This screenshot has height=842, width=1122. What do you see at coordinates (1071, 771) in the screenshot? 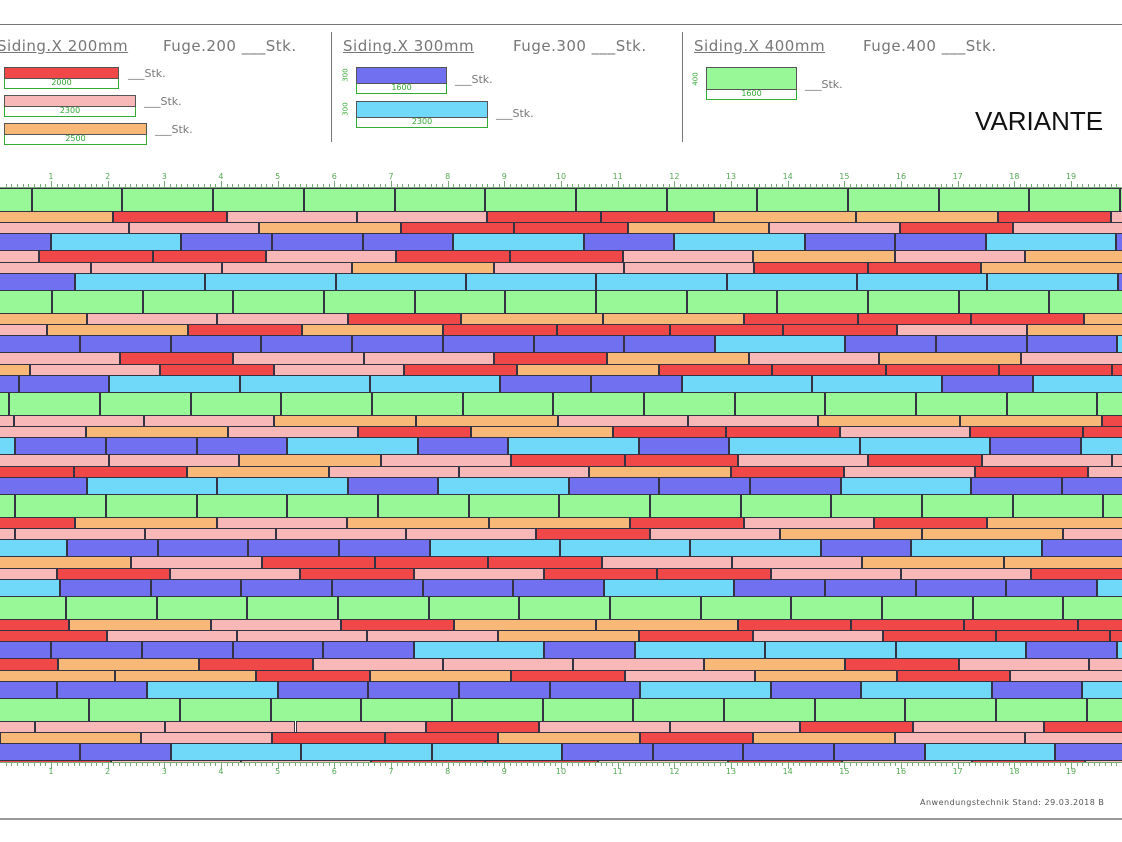
I see `ruler-label: 19` at bounding box center [1071, 771].